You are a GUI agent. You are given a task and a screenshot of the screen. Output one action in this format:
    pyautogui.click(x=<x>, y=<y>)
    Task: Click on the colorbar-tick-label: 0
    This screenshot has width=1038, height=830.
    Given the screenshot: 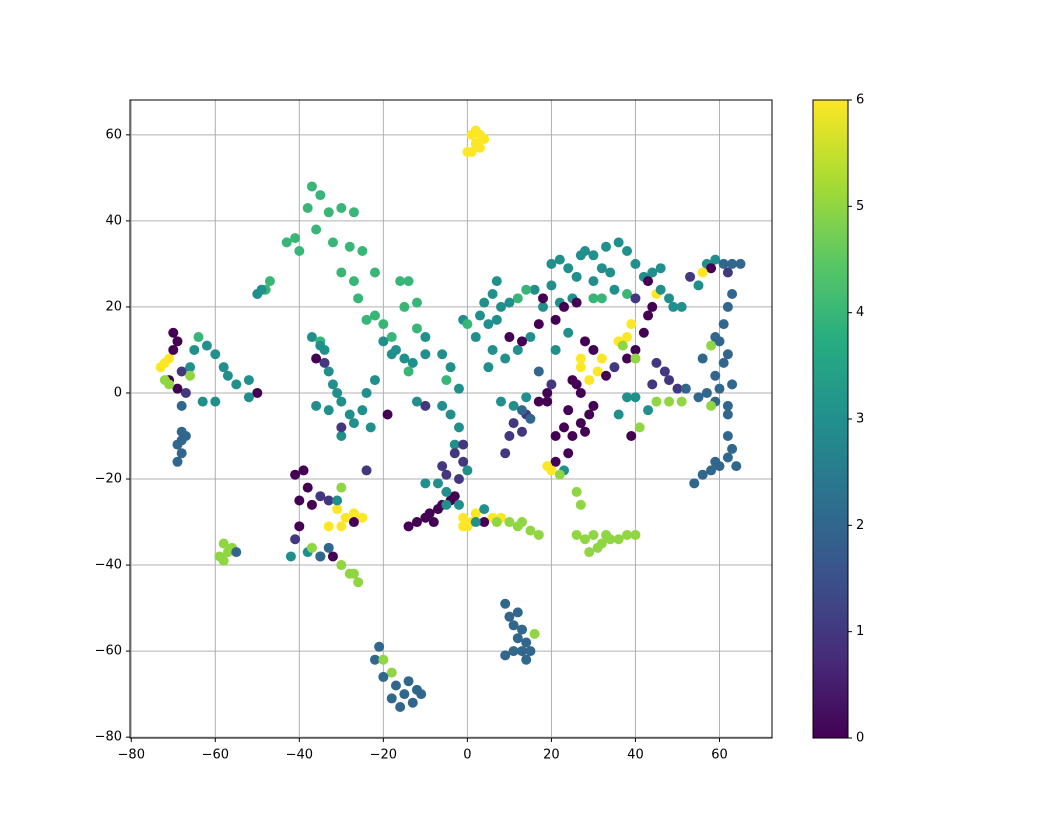 What is the action you would take?
    pyautogui.click(x=860, y=738)
    